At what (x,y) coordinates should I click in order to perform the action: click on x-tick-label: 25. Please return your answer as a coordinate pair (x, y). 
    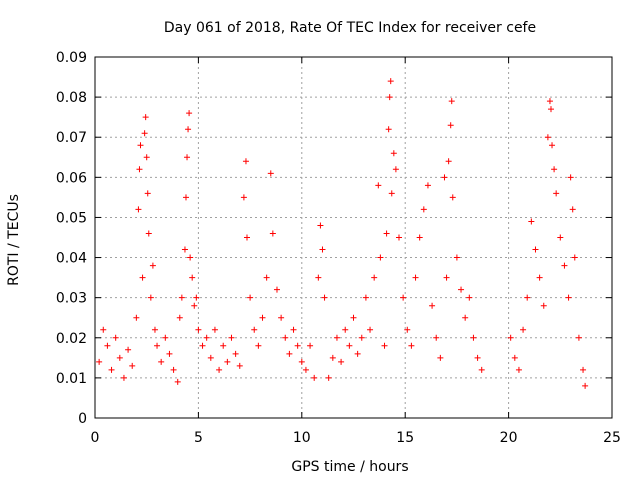
    Looking at the image, I should click on (612, 438).